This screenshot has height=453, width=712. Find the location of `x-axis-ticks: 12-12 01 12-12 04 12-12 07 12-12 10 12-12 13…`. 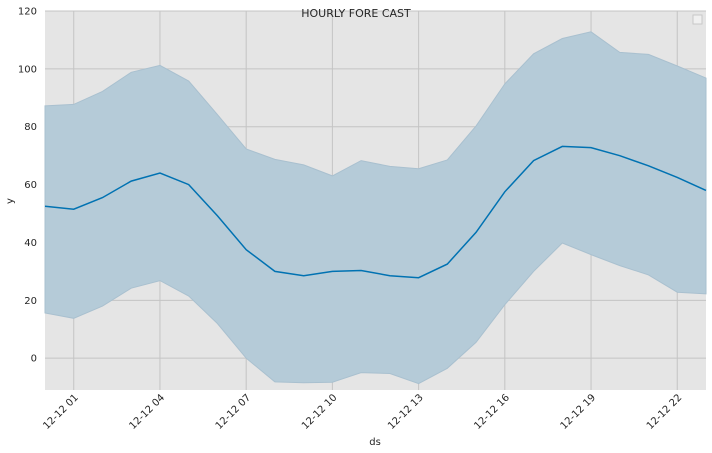

x-axis-ticks: 12-12 01 12-12 04 12-12 07 12-12 10 12-12 13… is located at coordinates (362, 412).